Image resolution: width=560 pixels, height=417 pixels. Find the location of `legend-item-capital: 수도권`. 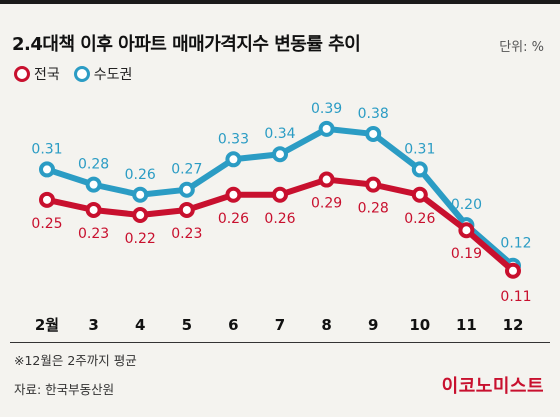

legend-item-capital: 수도권 is located at coordinates (103, 74).